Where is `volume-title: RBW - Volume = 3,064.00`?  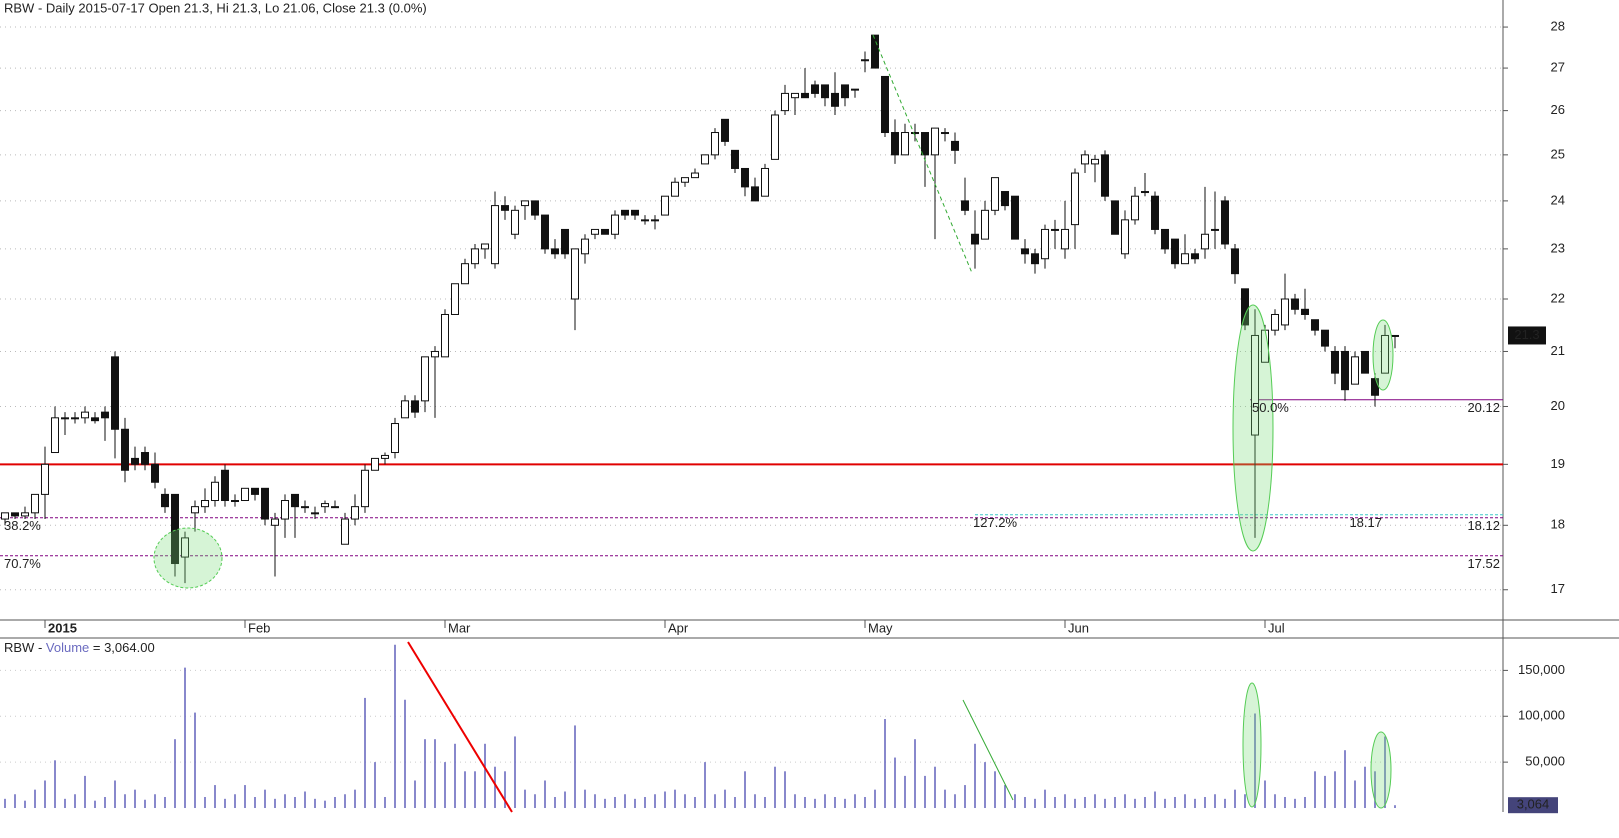 volume-title: RBW - Volume = 3,064.00 is located at coordinates (79, 647).